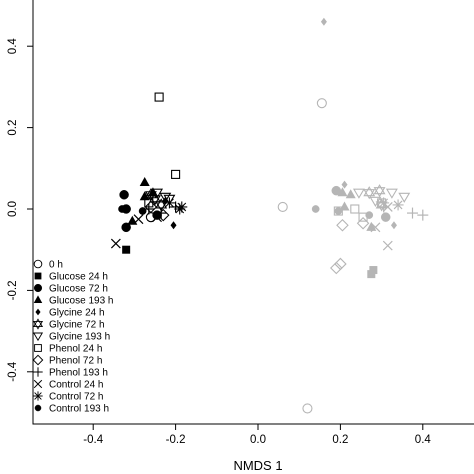 The image size is (474, 474). I want to click on legend-item: Glucose 24 h, so click(71, 277).